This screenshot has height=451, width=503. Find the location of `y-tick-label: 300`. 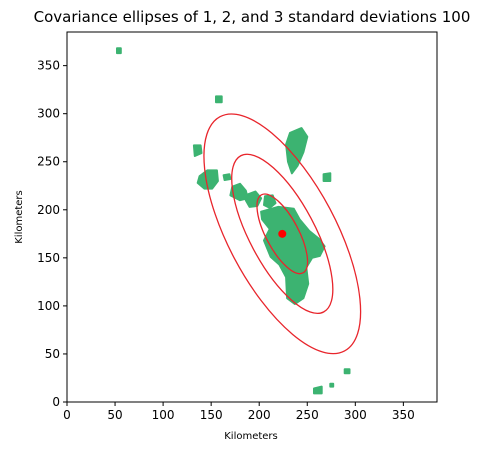

y-tick-label: 300 is located at coordinates (48, 114).